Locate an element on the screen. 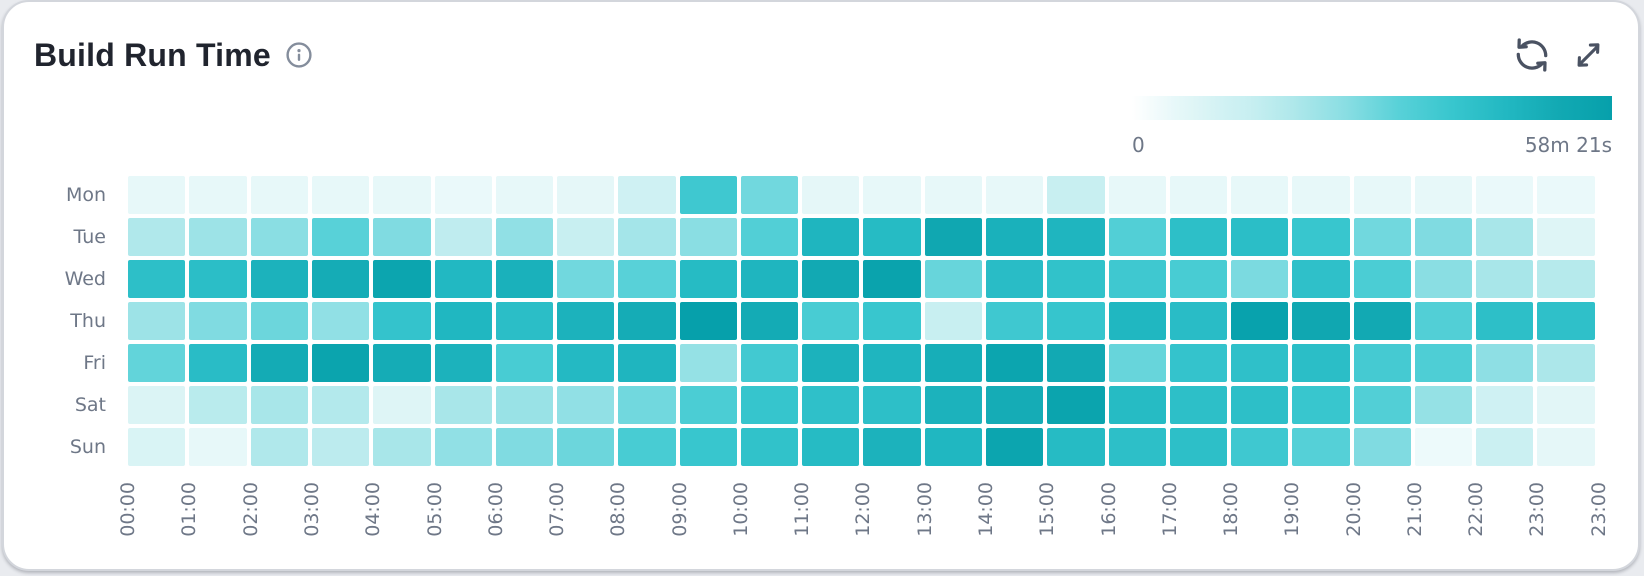 This screenshot has height=576, width=1644. refresh-button is located at coordinates (1532, 56).